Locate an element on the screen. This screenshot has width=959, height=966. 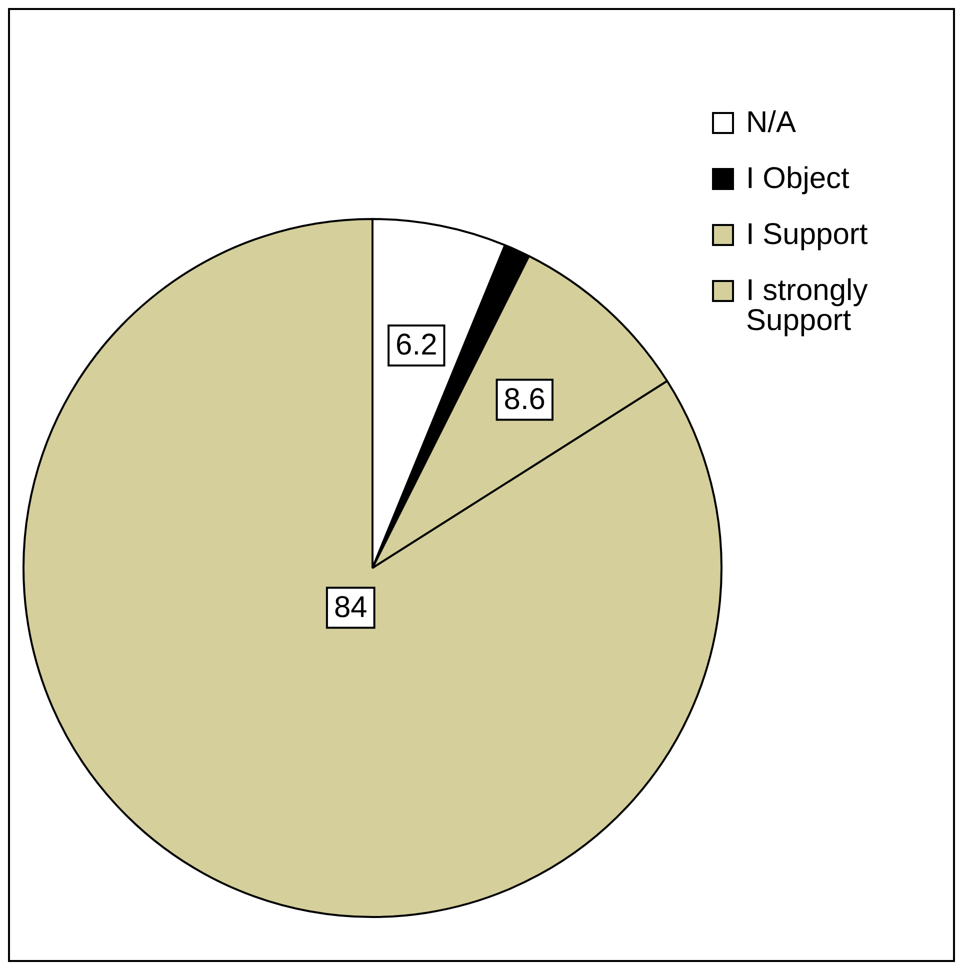
legend-label: I strongly Support is located at coordinates (807, 305).